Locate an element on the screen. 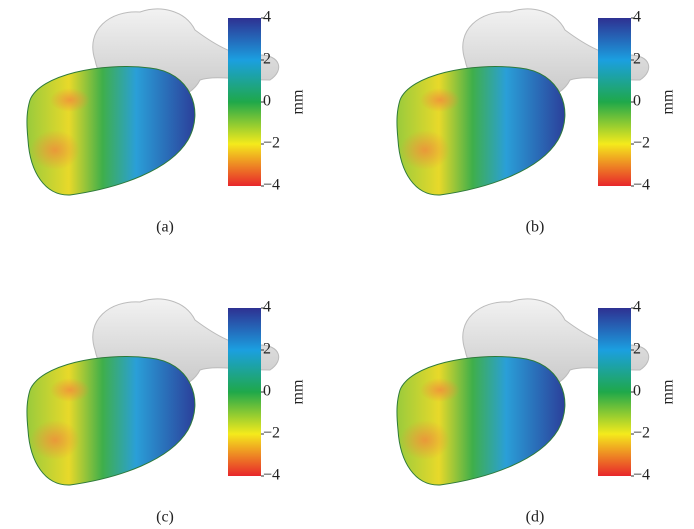  panel-label: (b) is located at coordinates (535, 227).